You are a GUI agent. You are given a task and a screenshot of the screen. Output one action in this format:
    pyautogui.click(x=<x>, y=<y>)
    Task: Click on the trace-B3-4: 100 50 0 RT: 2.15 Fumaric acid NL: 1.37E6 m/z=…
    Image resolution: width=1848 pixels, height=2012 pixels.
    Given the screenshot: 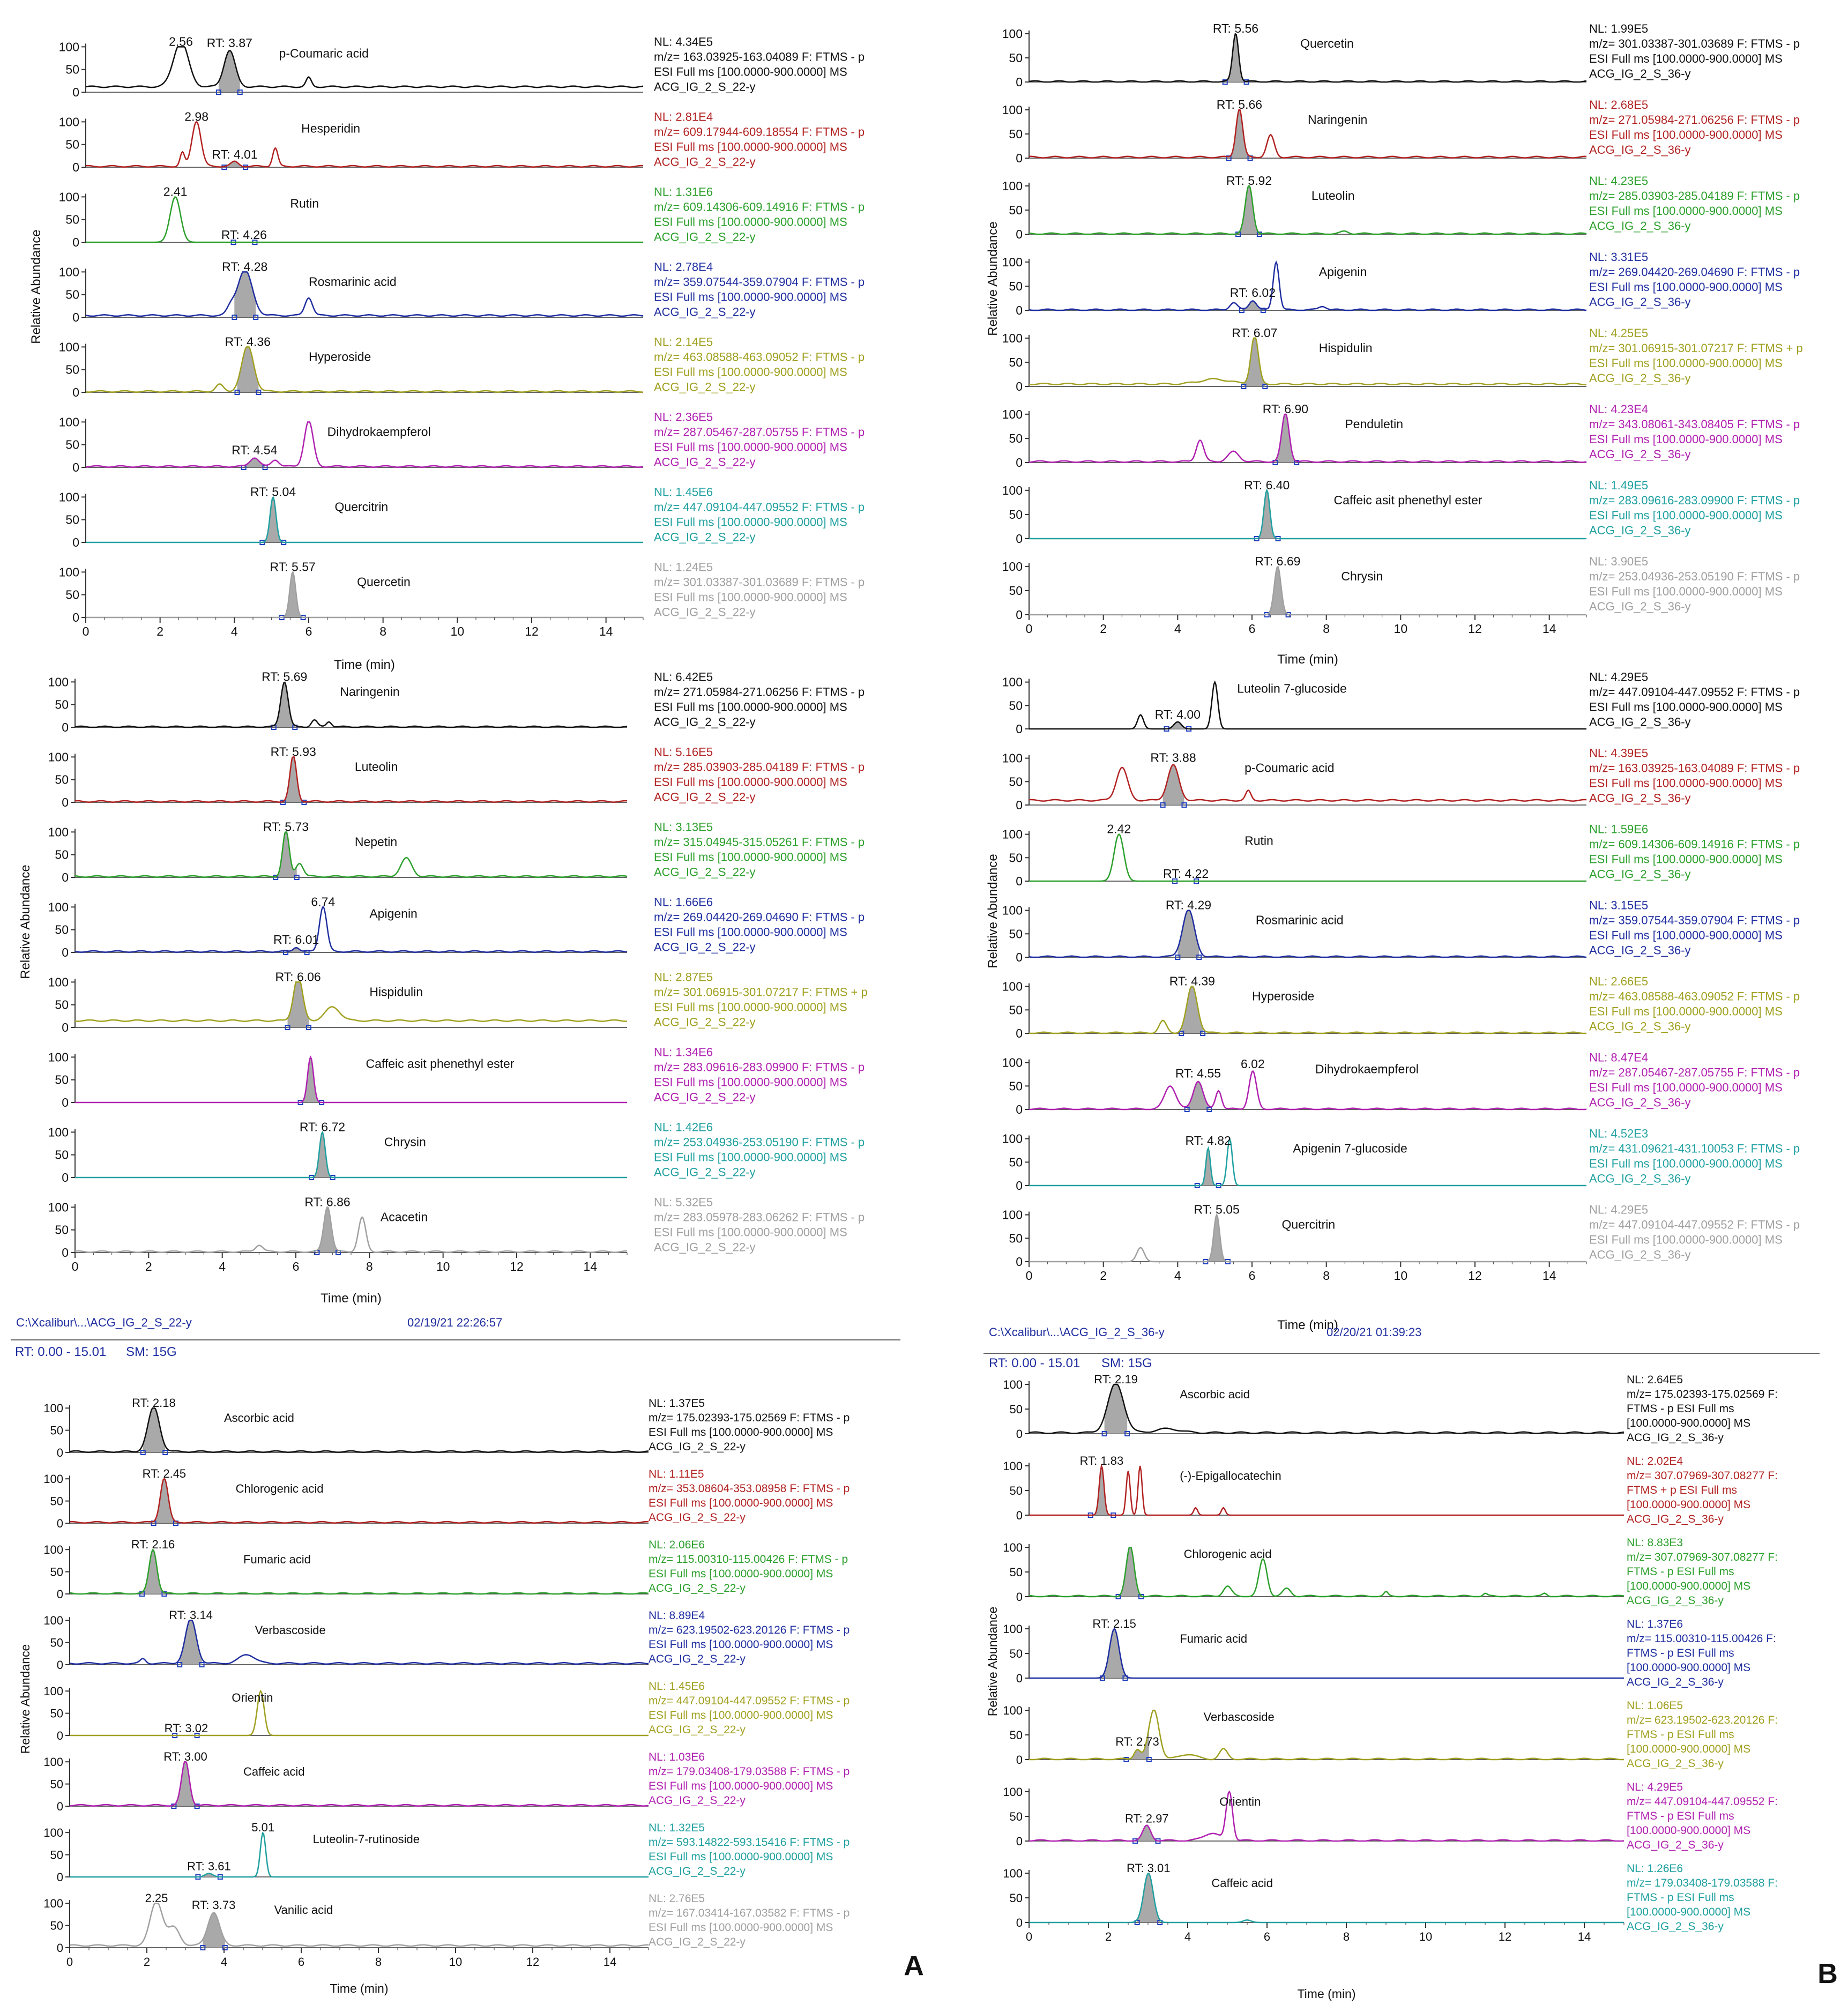 What is the action you would take?
    pyautogui.click(x=1389, y=1652)
    